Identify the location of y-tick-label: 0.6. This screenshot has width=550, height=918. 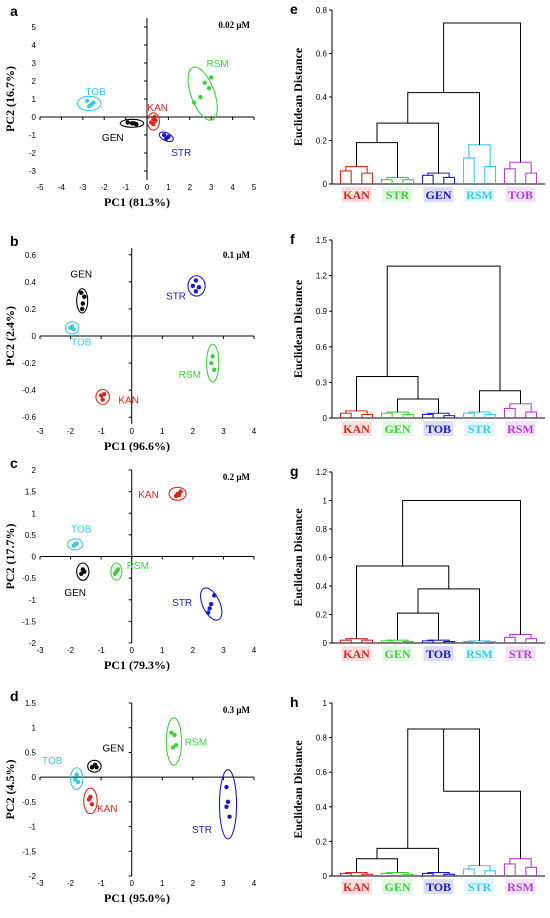
(322, 54).